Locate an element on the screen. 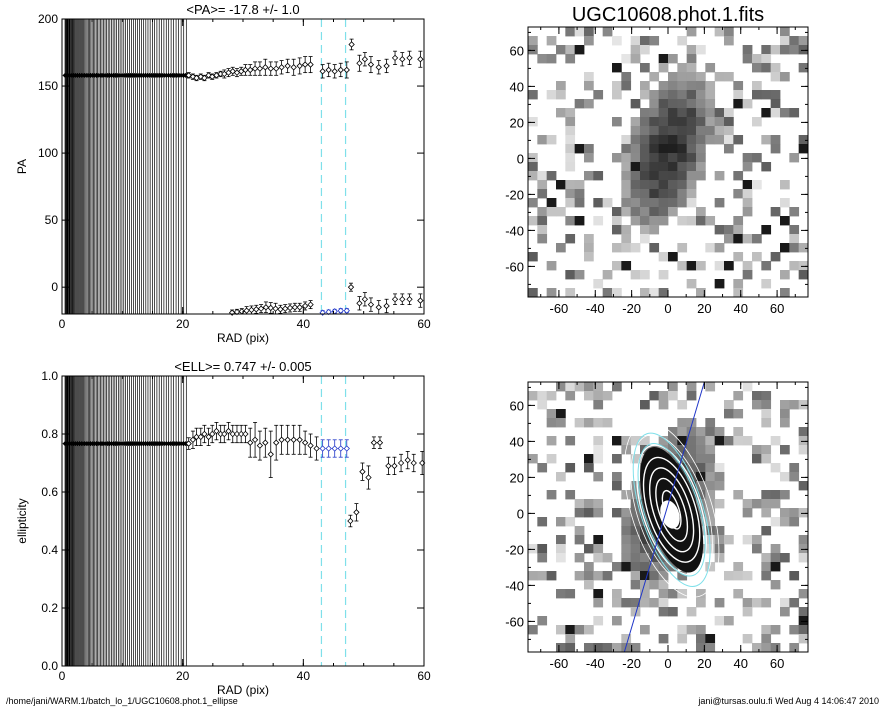 The width and height of the screenshot is (885, 708). x-tick-label: -20 is located at coordinates (631, 308).